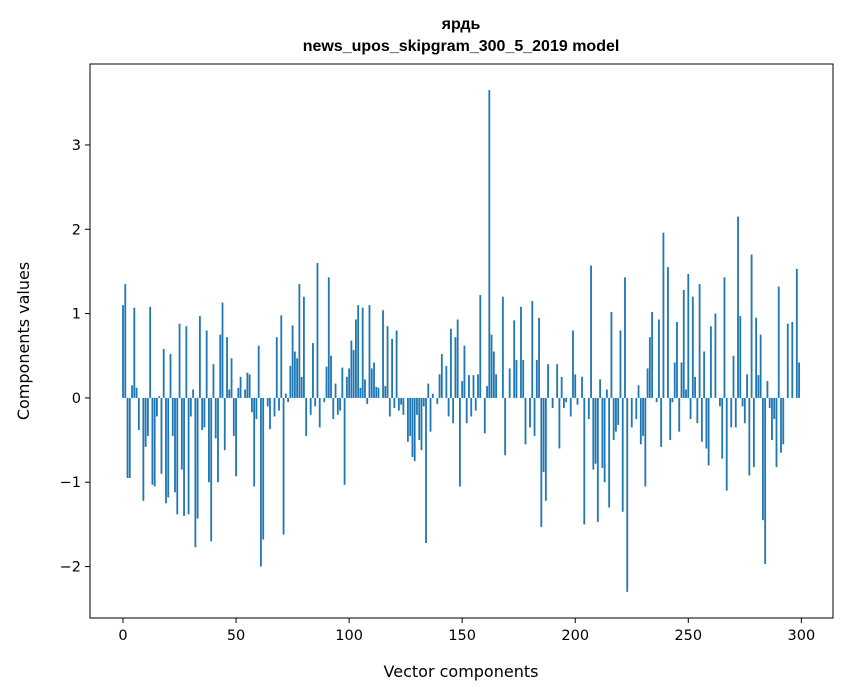  Describe the element at coordinates (75, 357) in the screenshot. I see `y-axis: −2 −1 0 1 2 3` at that location.